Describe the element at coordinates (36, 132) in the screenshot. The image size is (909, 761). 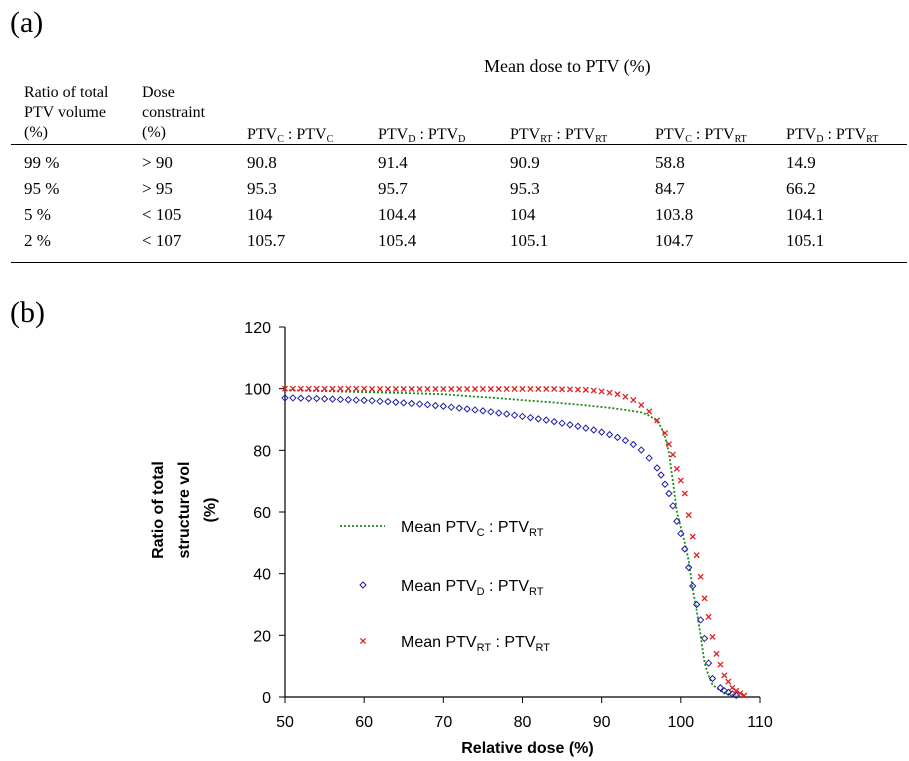
I see `col-header-line: (%)` at that location.